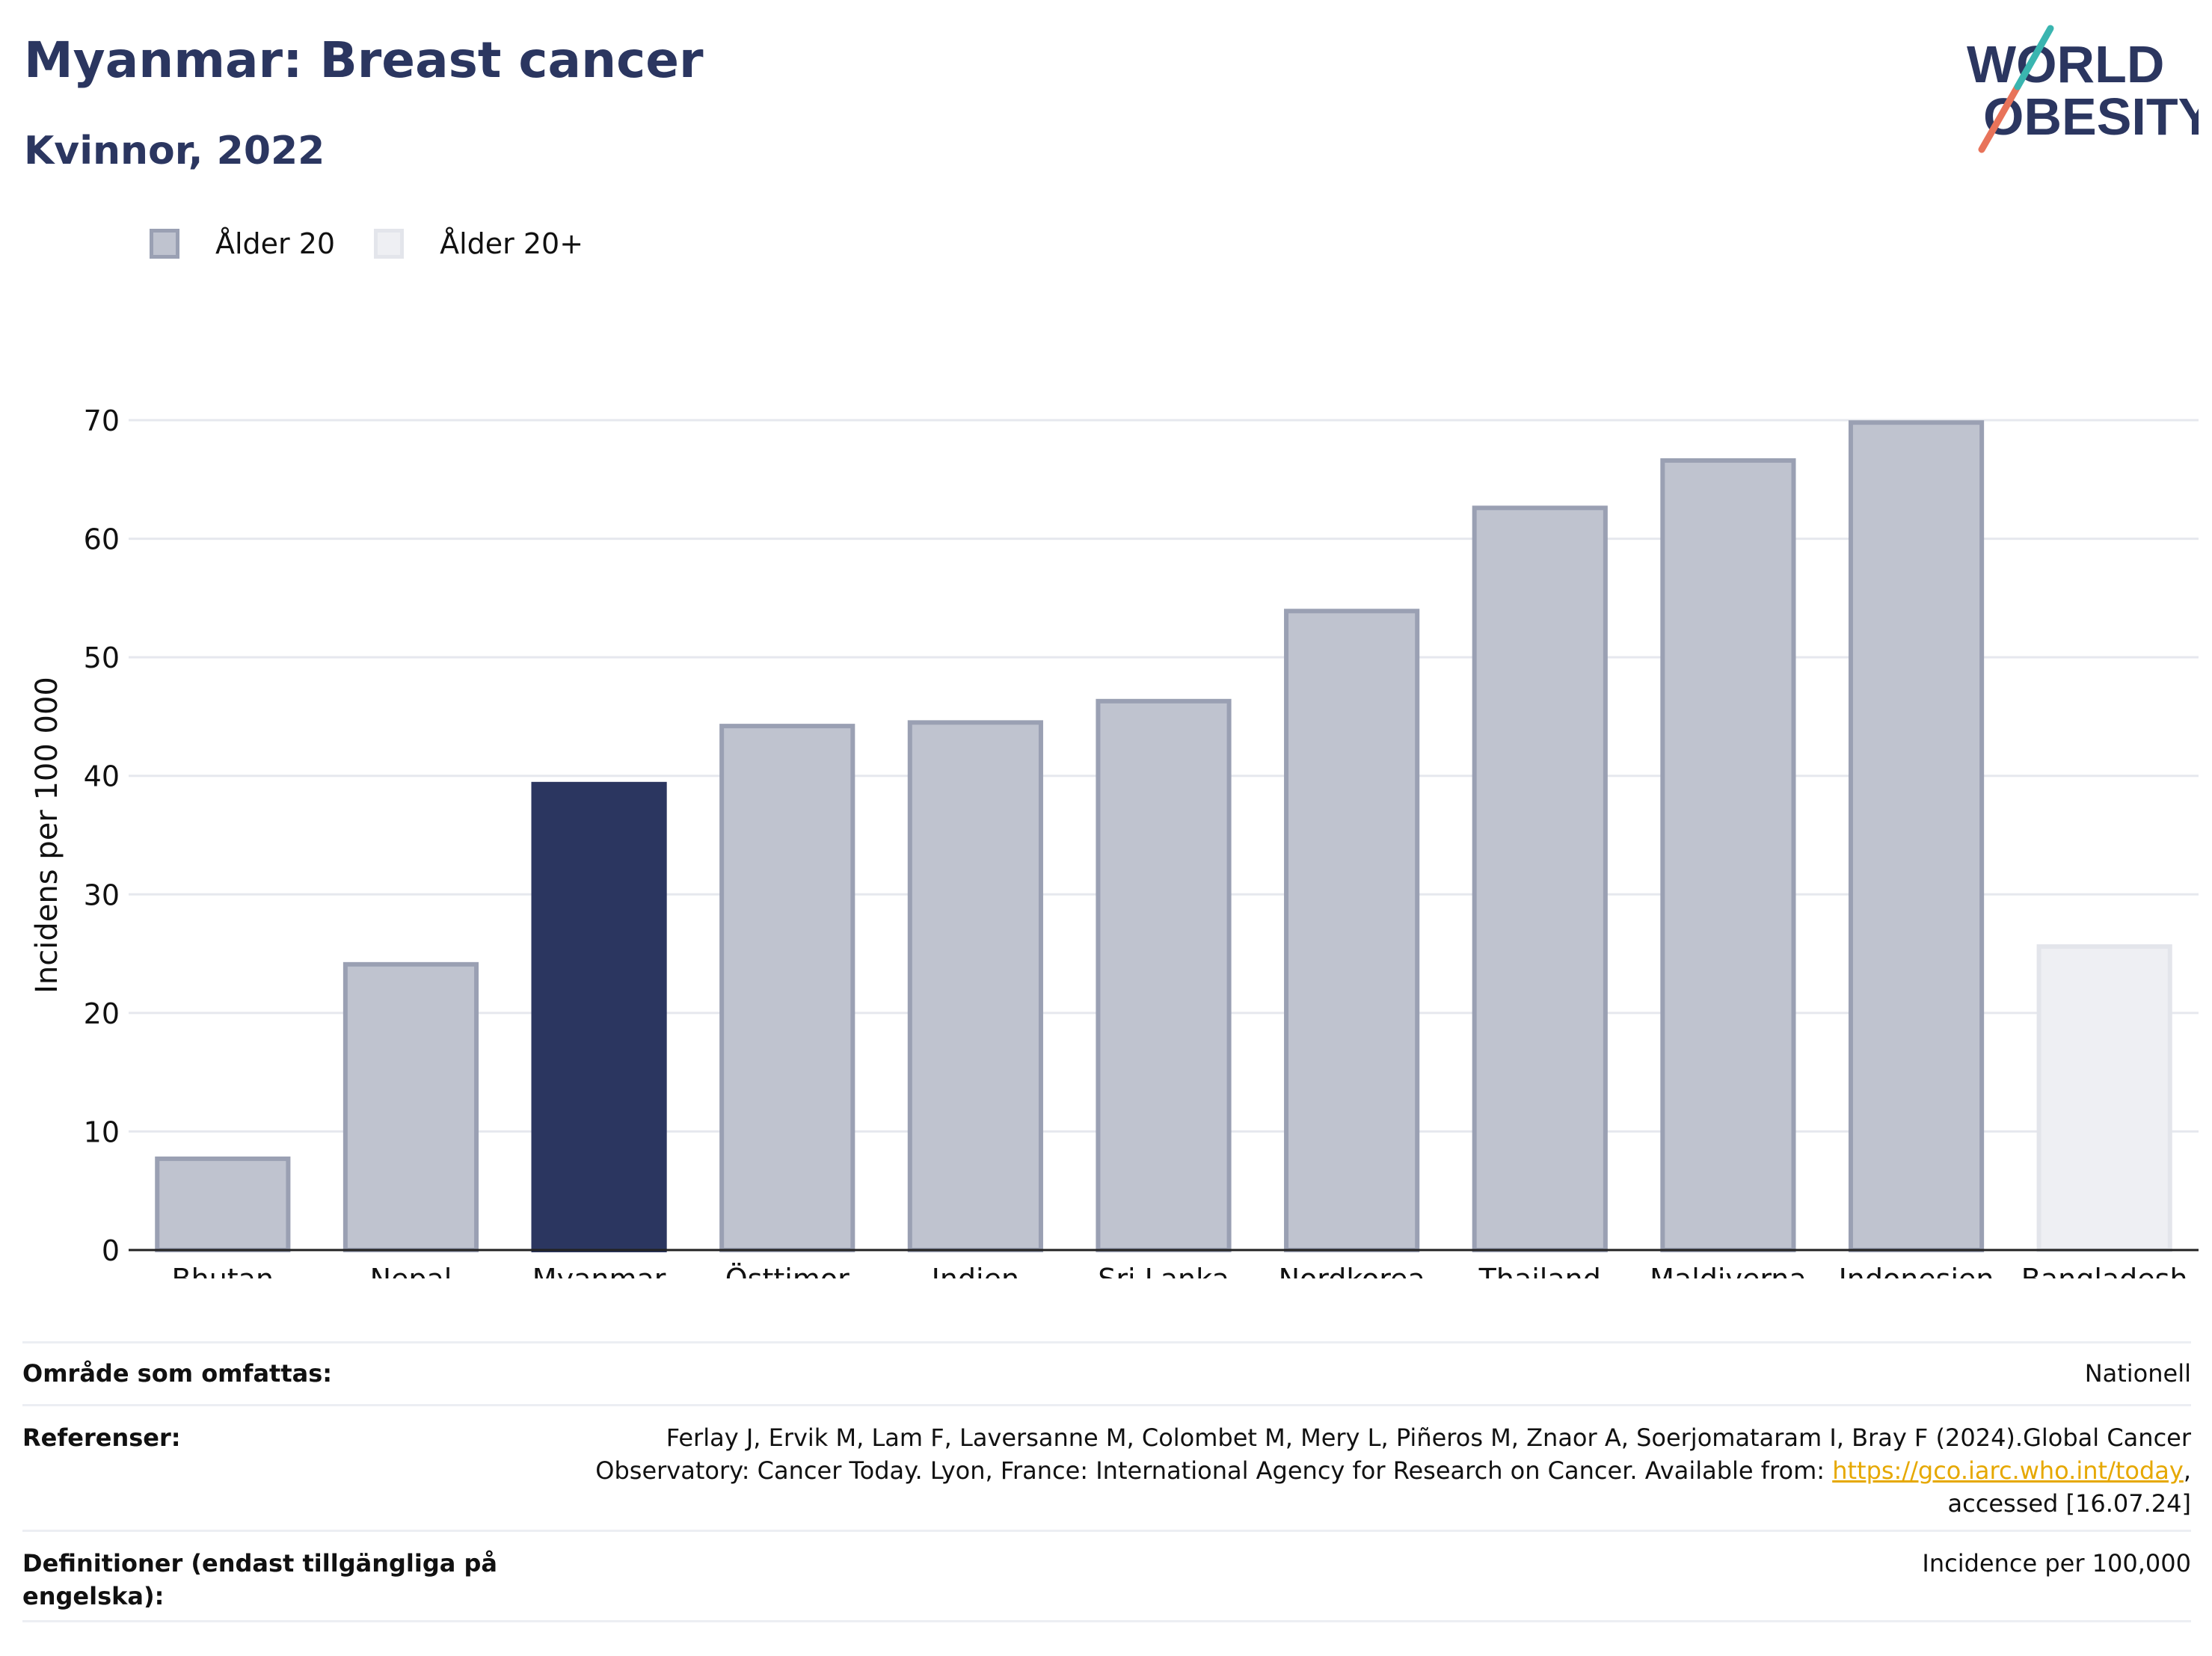 The image size is (2212, 1656). I want to click on y-tick-label: 70, so click(102, 420).